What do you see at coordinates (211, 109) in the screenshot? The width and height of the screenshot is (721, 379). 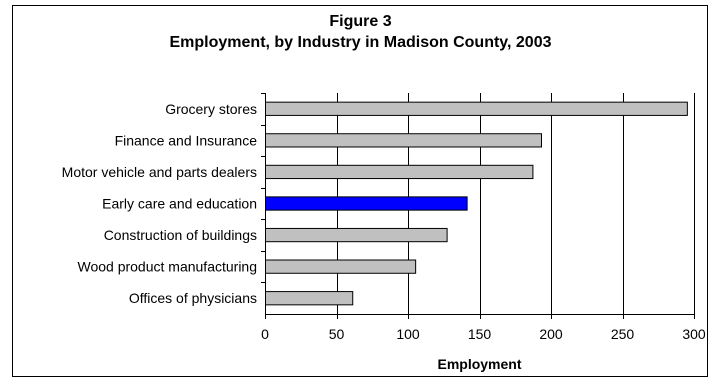 I see `category-label: Grocery stores` at bounding box center [211, 109].